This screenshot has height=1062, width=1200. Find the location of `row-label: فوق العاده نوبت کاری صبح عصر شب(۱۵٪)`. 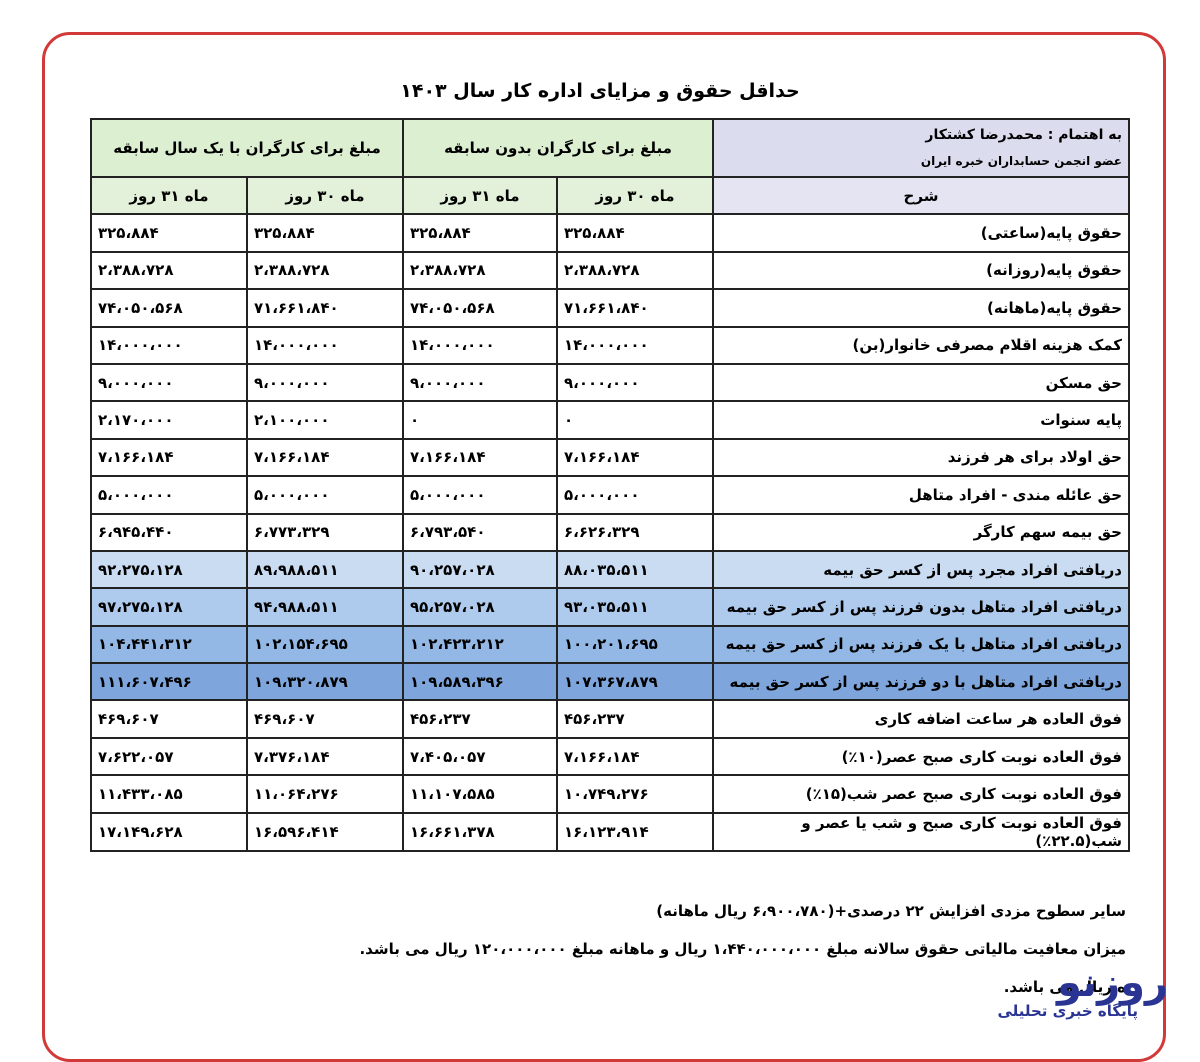

row-label: فوق العاده نوبت کاری صبح عصر شب(۱۵٪) is located at coordinates (921, 794).